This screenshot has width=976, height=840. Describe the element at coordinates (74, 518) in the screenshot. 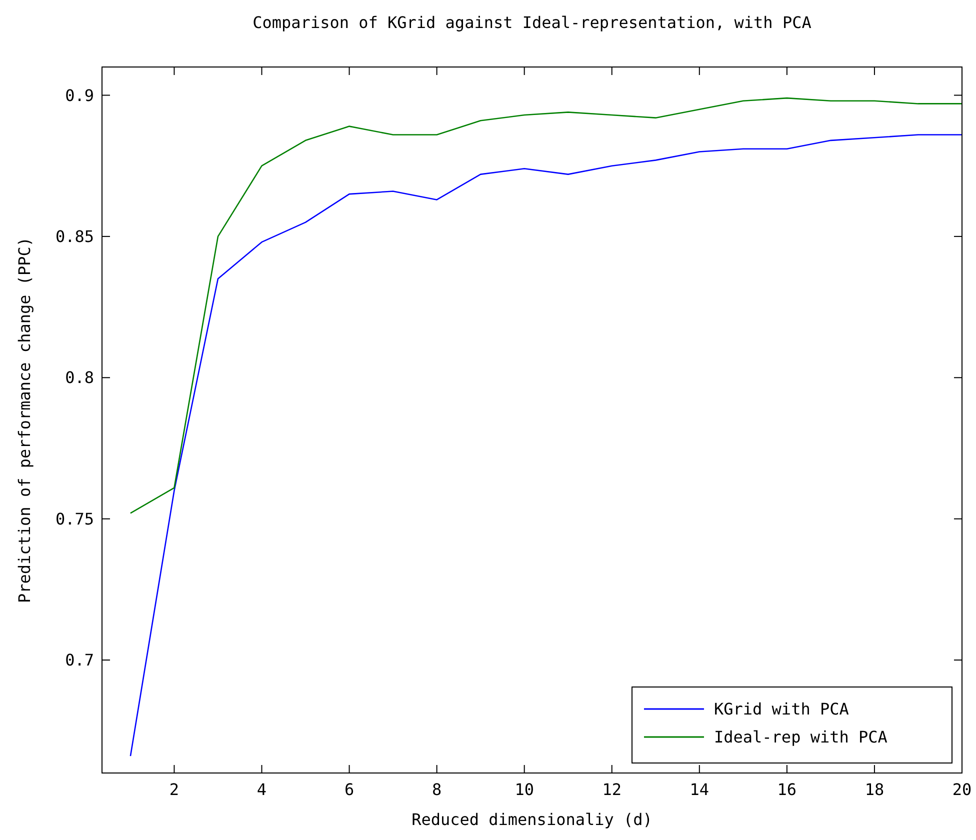

I see `y-tick-label: 0.75` at that location.